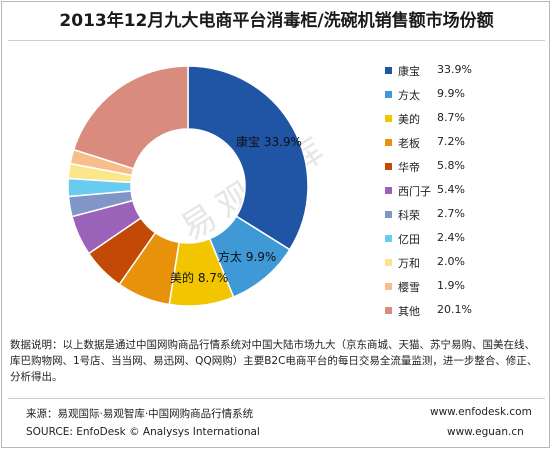 The image size is (553, 451). Describe the element at coordinates (409, 287) in the screenshot. I see `legend-label: 樱雪` at that location.